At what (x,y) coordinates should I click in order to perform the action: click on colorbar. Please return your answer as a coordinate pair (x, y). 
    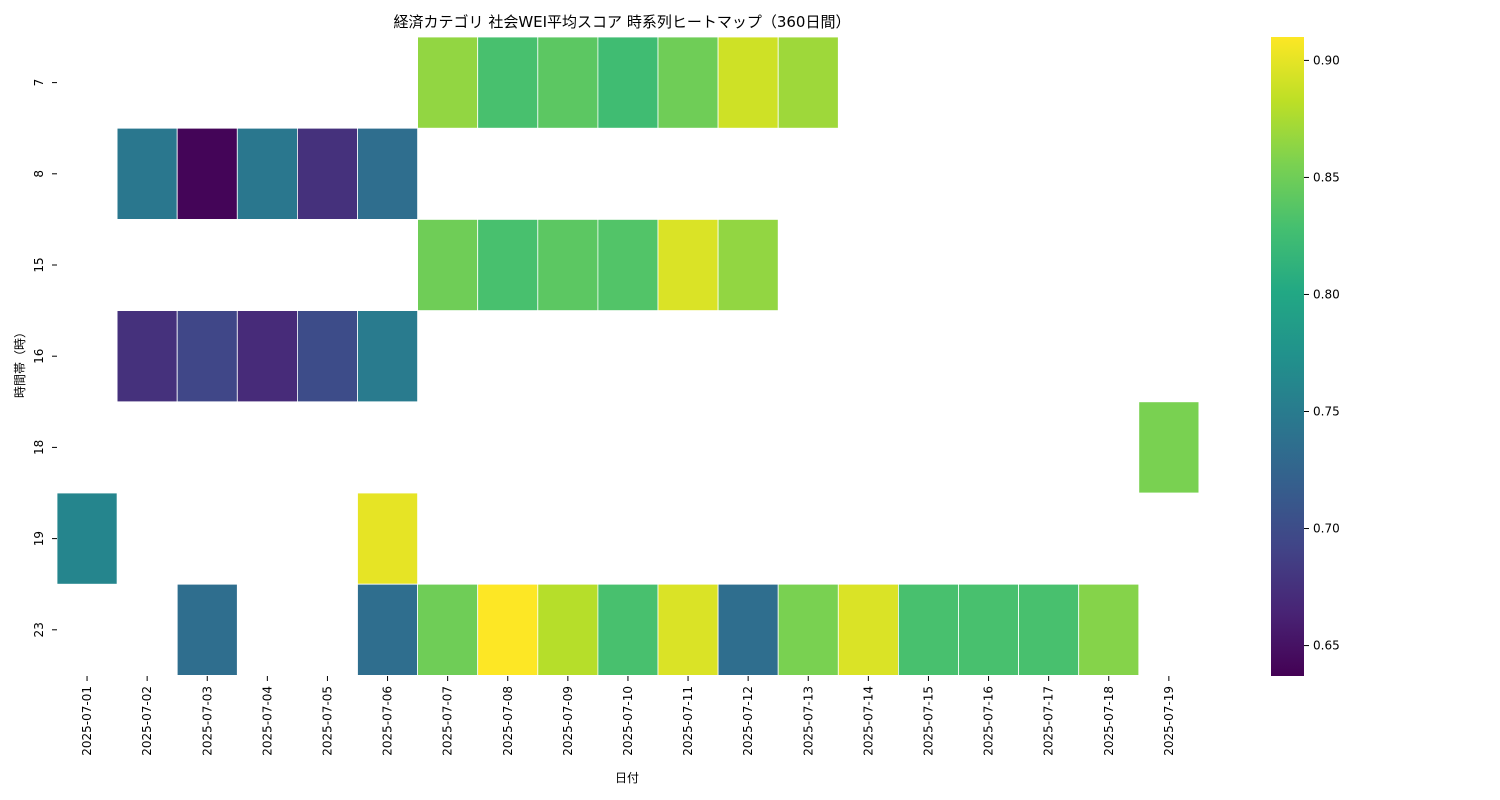
    Looking at the image, I should click on (1287, 356).